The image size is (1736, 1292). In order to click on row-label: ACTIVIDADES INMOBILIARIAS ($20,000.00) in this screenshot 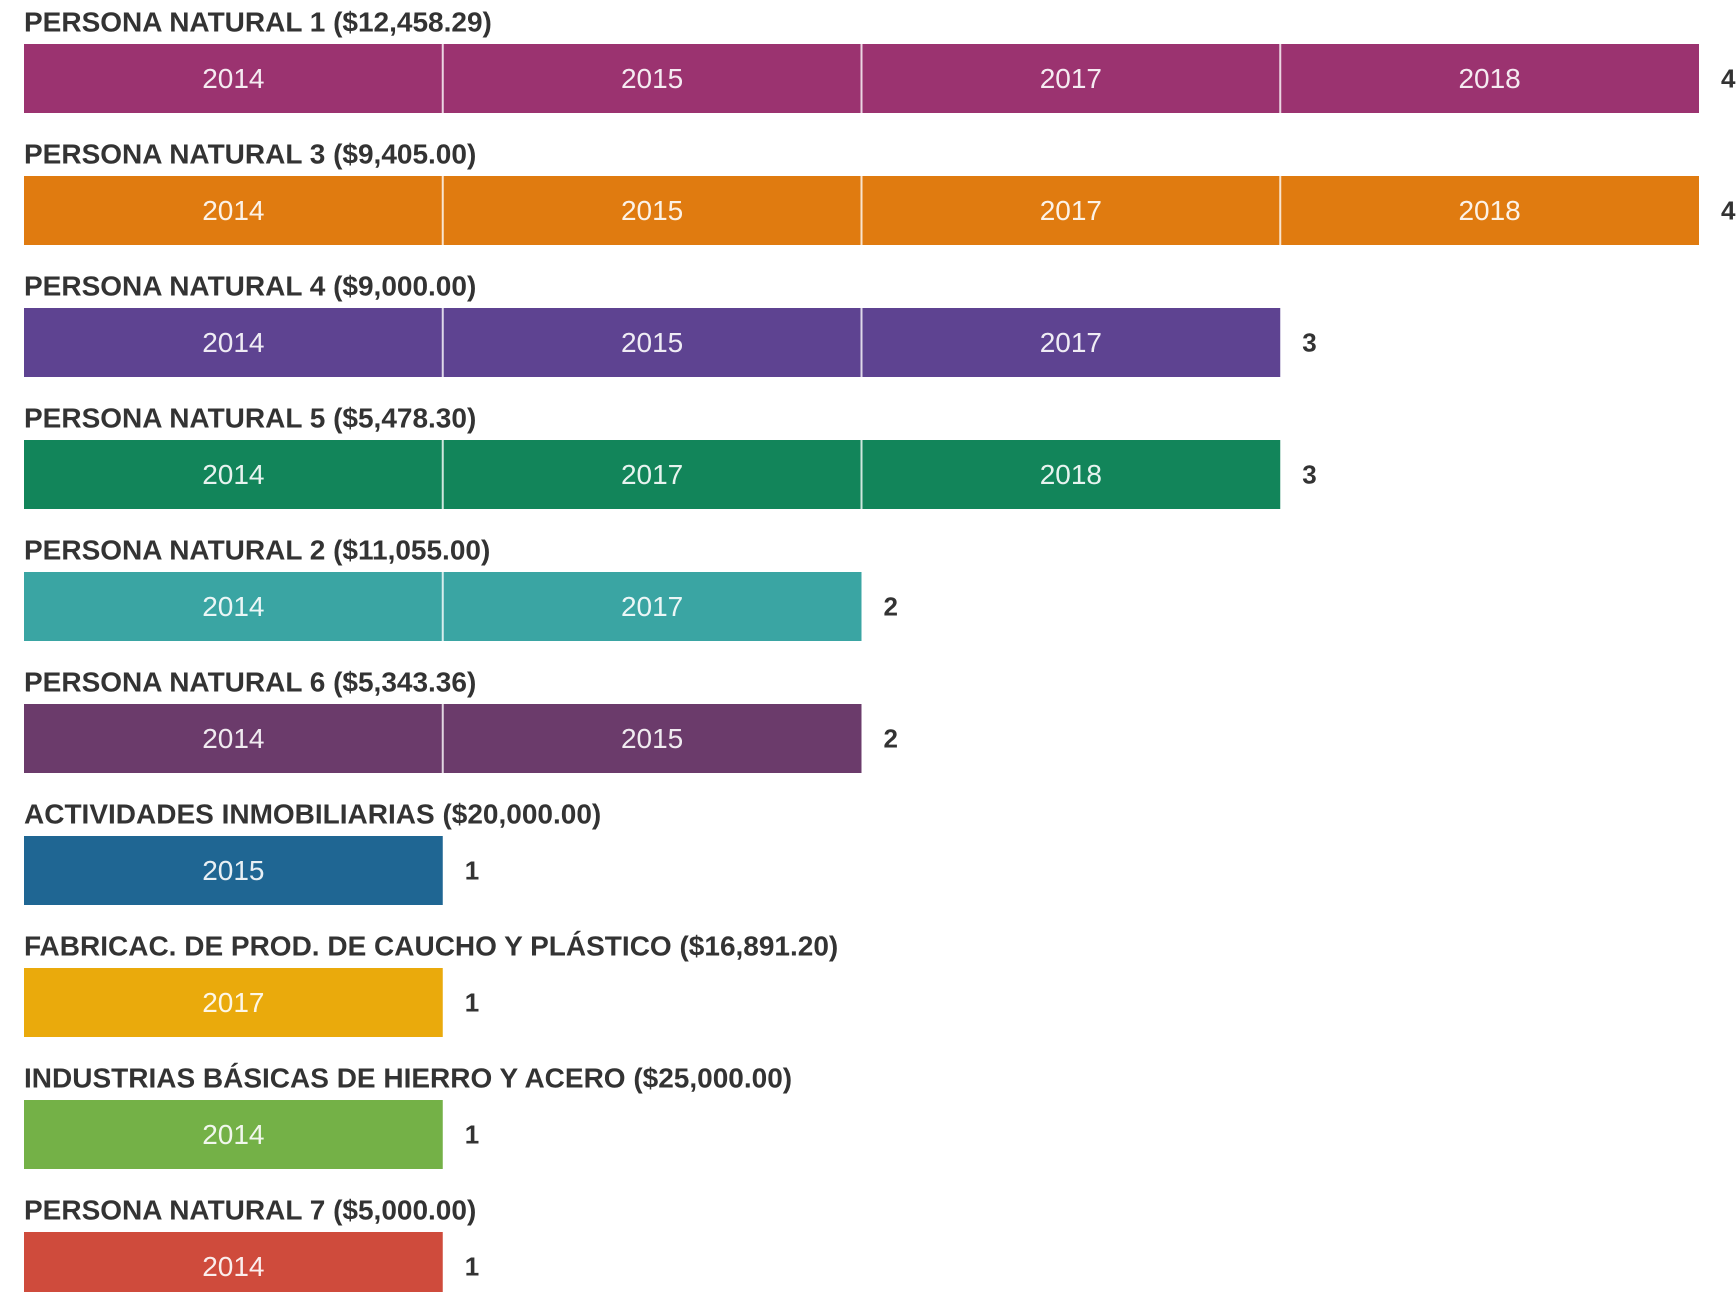, I will do `click(312, 813)`.